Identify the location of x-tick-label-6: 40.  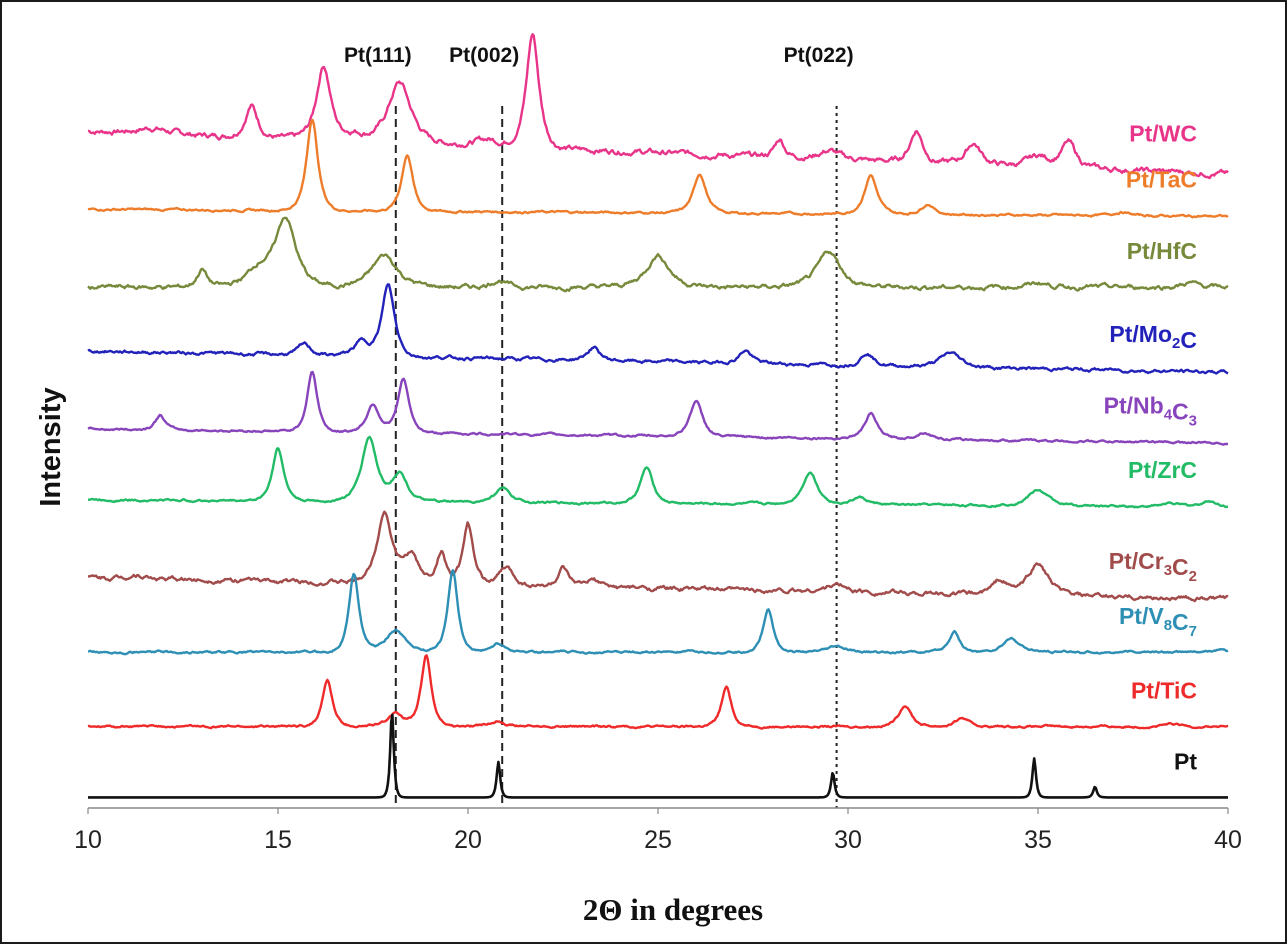
(1228, 840).